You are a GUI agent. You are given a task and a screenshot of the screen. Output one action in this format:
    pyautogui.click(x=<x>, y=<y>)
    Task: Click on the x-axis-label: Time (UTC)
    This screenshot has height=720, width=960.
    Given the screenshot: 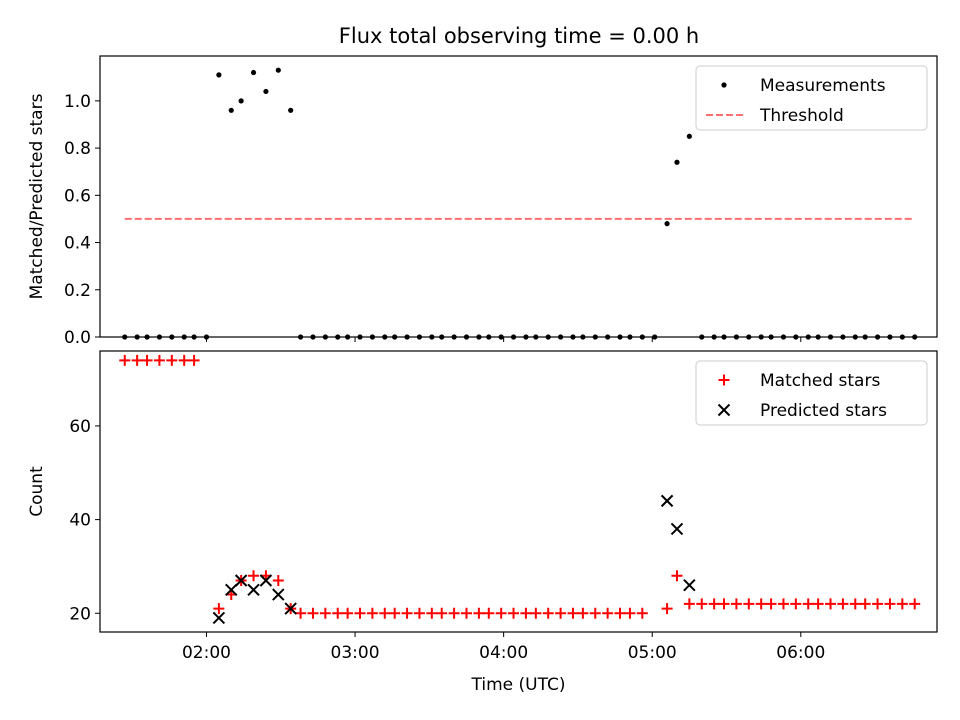 What is the action you would take?
    pyautogui.click(x=518, y=685)
    